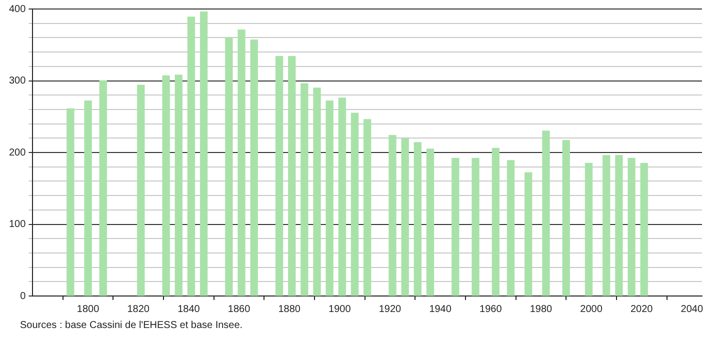 The height and width of the screenshot is (340, 710). What do you see at coordinates (692, 309) in the screenshot?
I see `x-tick-label: 2040` at bounding box center [692, 309].